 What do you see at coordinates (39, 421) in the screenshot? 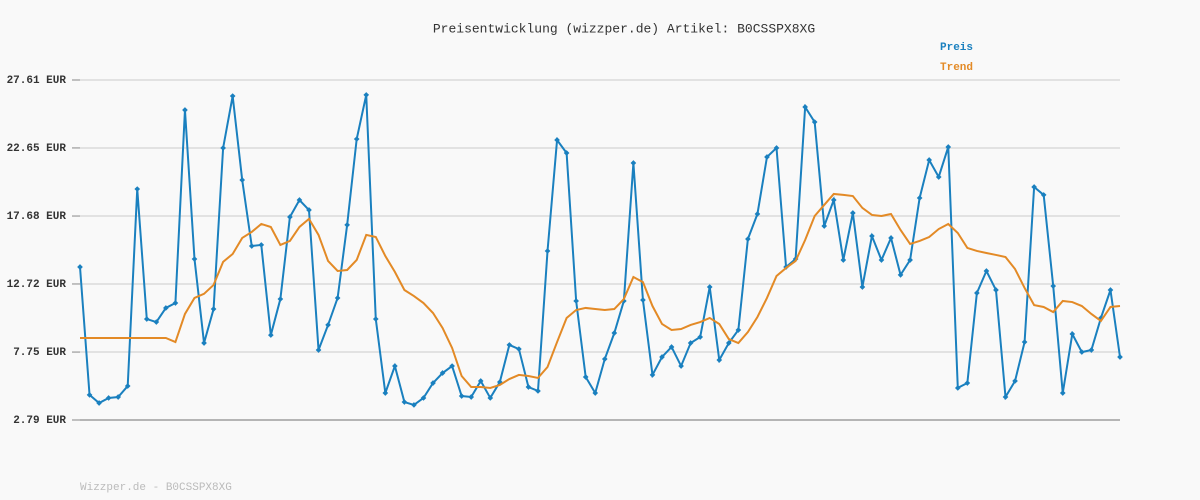
I see `y-tick-label: 2.79 EUR` at bounding box center [39, 421].